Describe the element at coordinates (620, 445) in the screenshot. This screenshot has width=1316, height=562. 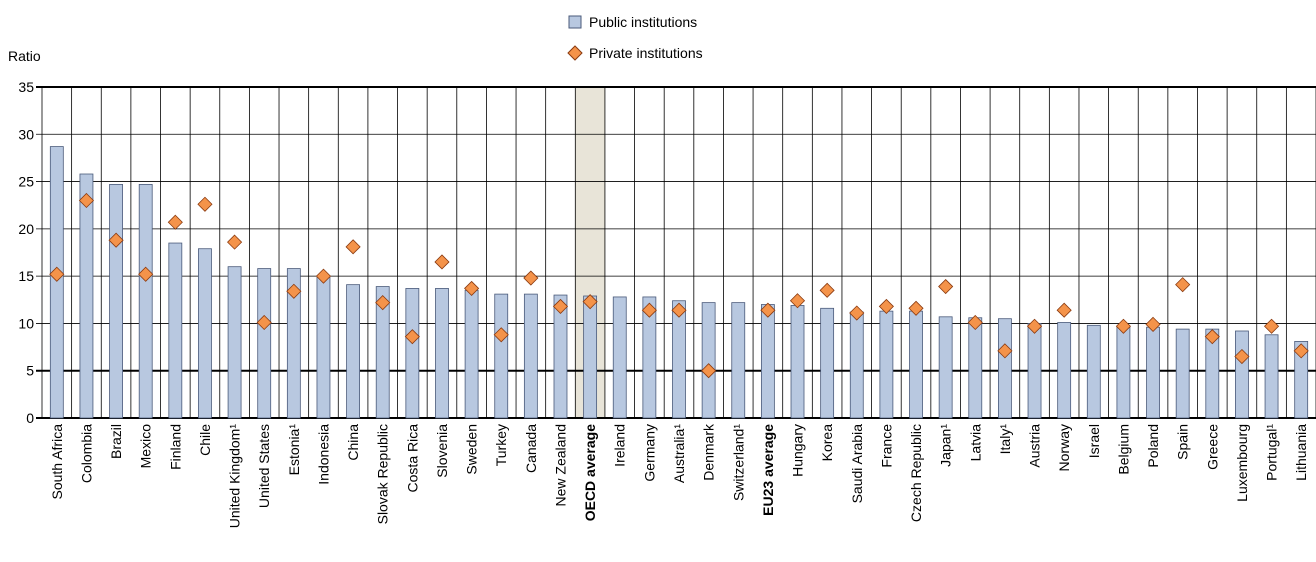
I see `x-tick-label: Ireland` at that location.